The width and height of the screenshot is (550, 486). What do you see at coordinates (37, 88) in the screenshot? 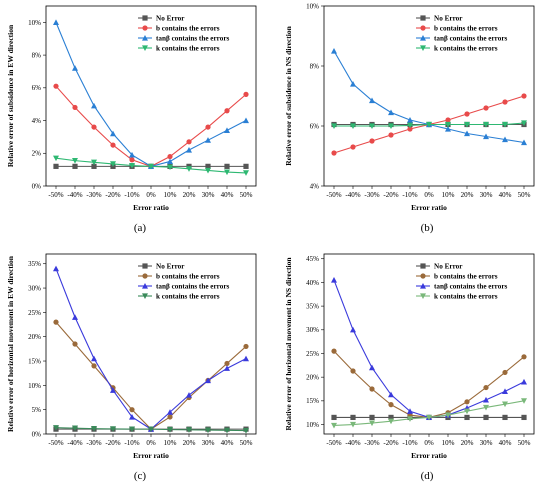
I see `y-tick-label: 6%` at bounding box center [37, 88].